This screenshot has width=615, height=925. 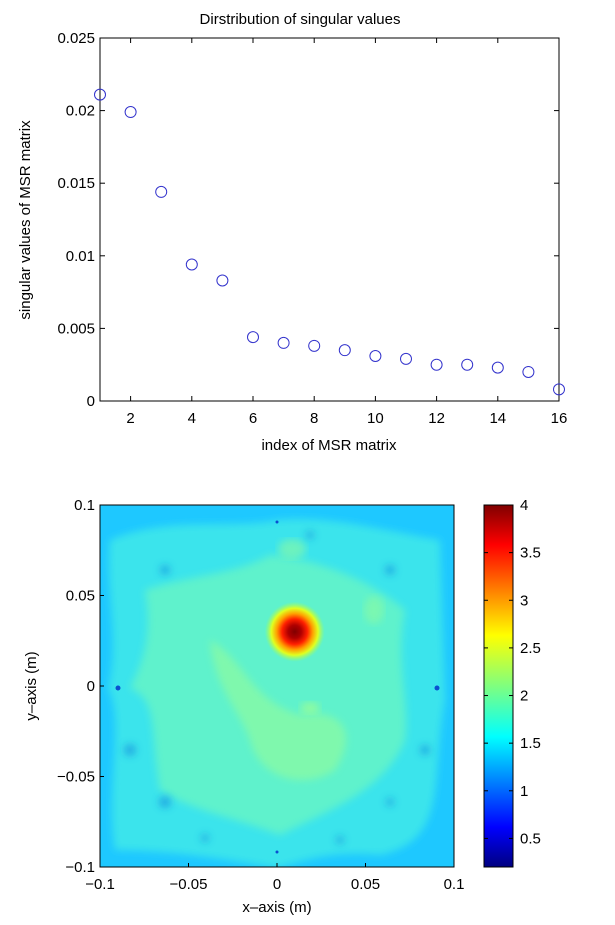 What do you see at coordinates (497, 418) in the screenshot?
I see `scatter-x-tick-label: 14` at bounding box center [497, 418].